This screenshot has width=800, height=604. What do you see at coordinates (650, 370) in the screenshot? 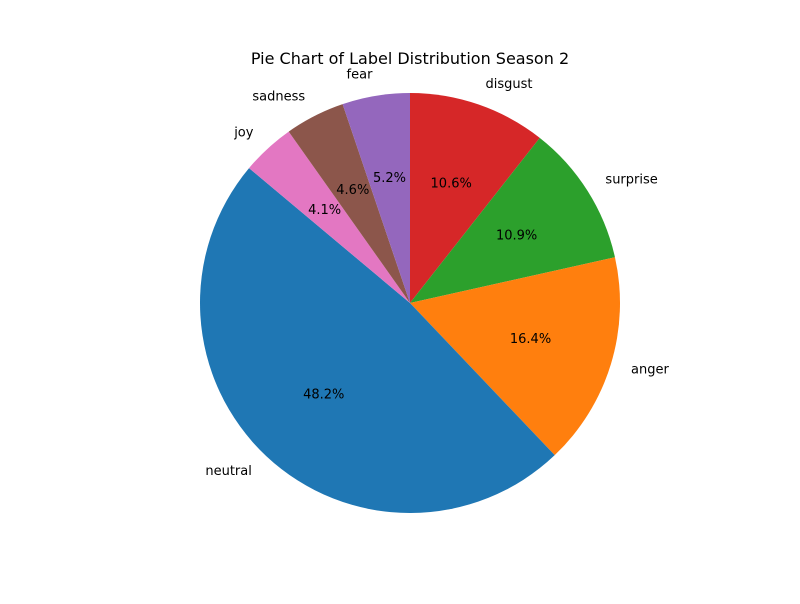
I see `slice-label-anger: anger` at bounding box center [650, 370].